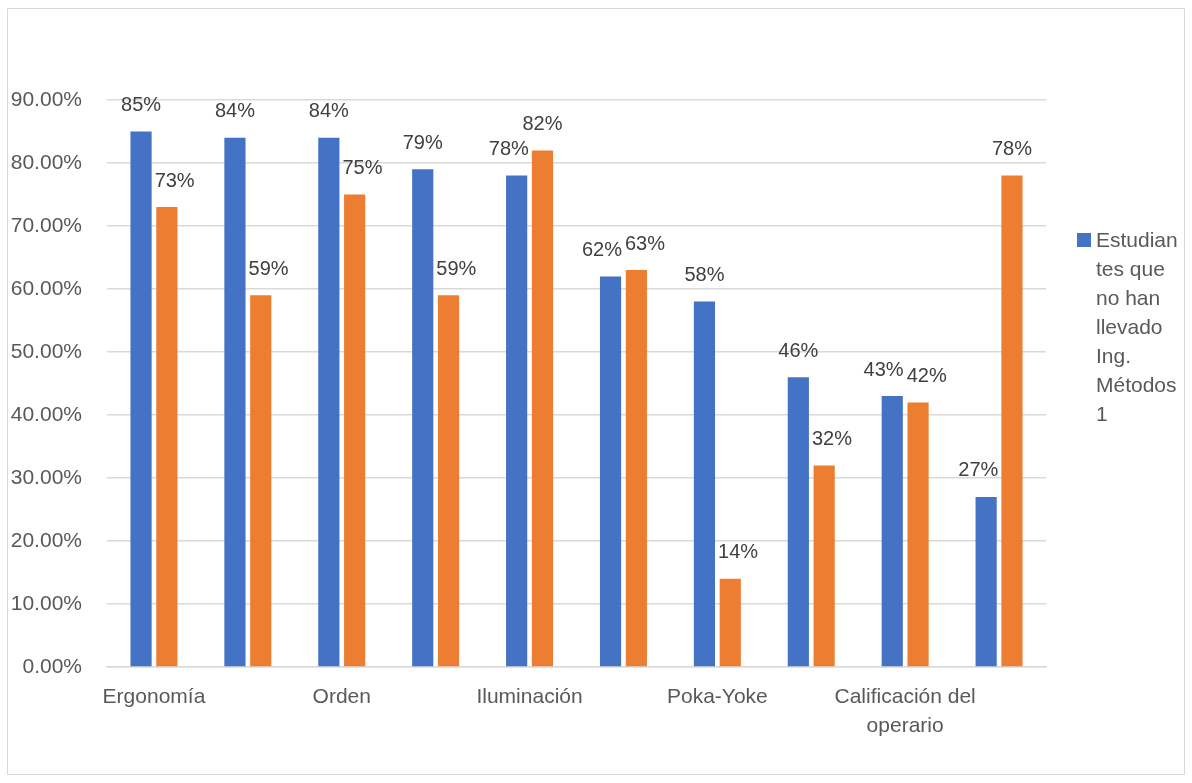  What do you see at coordinates (645, 242) in the screenshot?
I see `data-label: 63%` at bounding box center [645, 242].